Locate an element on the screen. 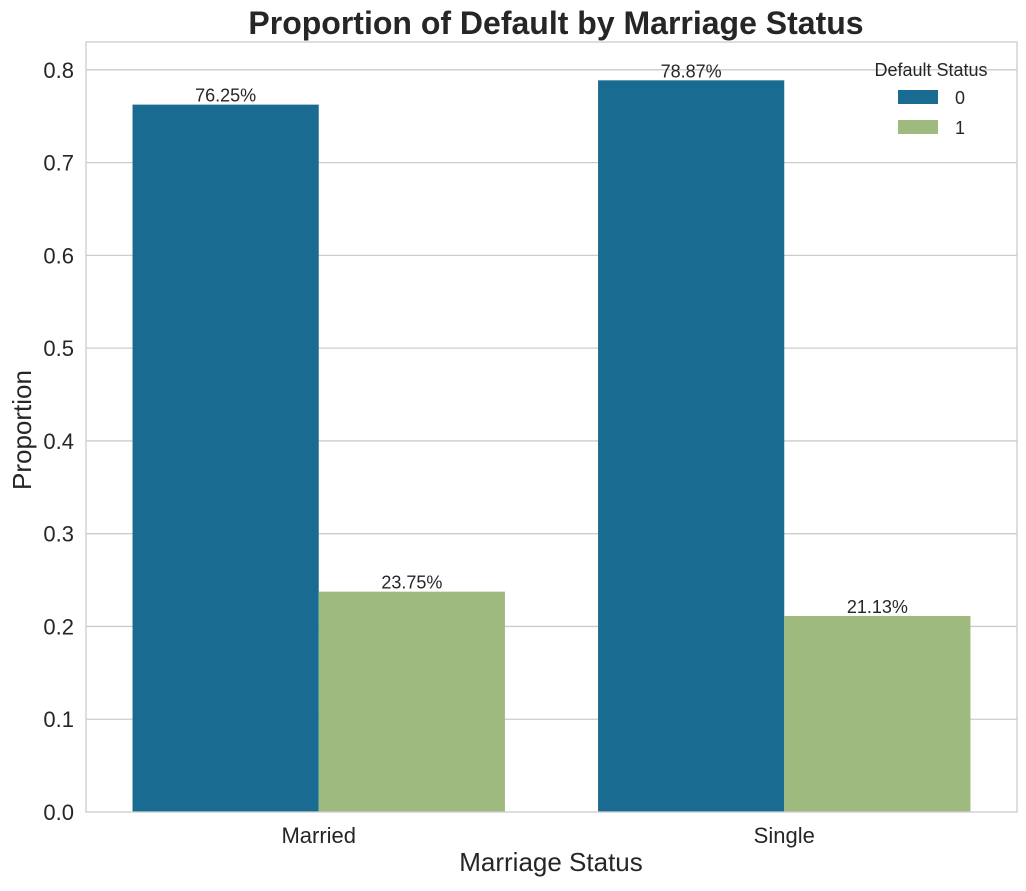  legend-label: 0 is located at coordinates (960, 98).